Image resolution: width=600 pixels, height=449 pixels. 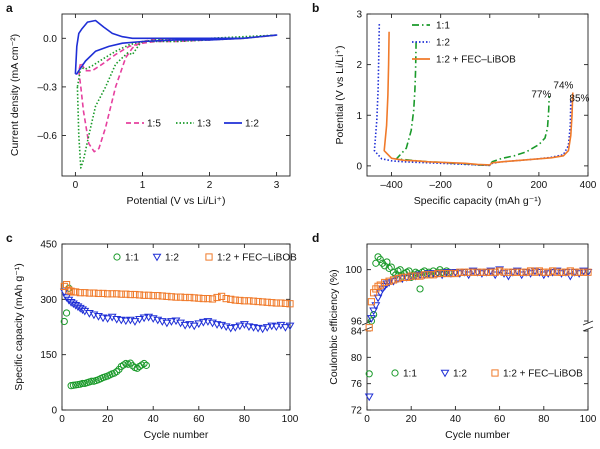 What do you see at coordinates (441, 185) in the screenshot?
I see `x-tick-label: –200` at bounding box center [441, 185].